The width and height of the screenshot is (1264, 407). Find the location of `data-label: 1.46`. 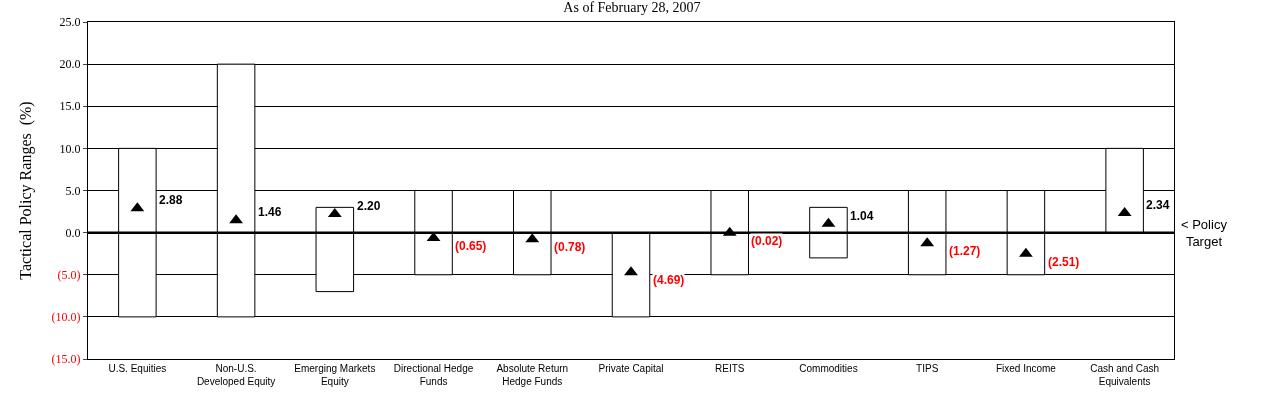

data-label: 1.46 is located at coordinates (270, 212).